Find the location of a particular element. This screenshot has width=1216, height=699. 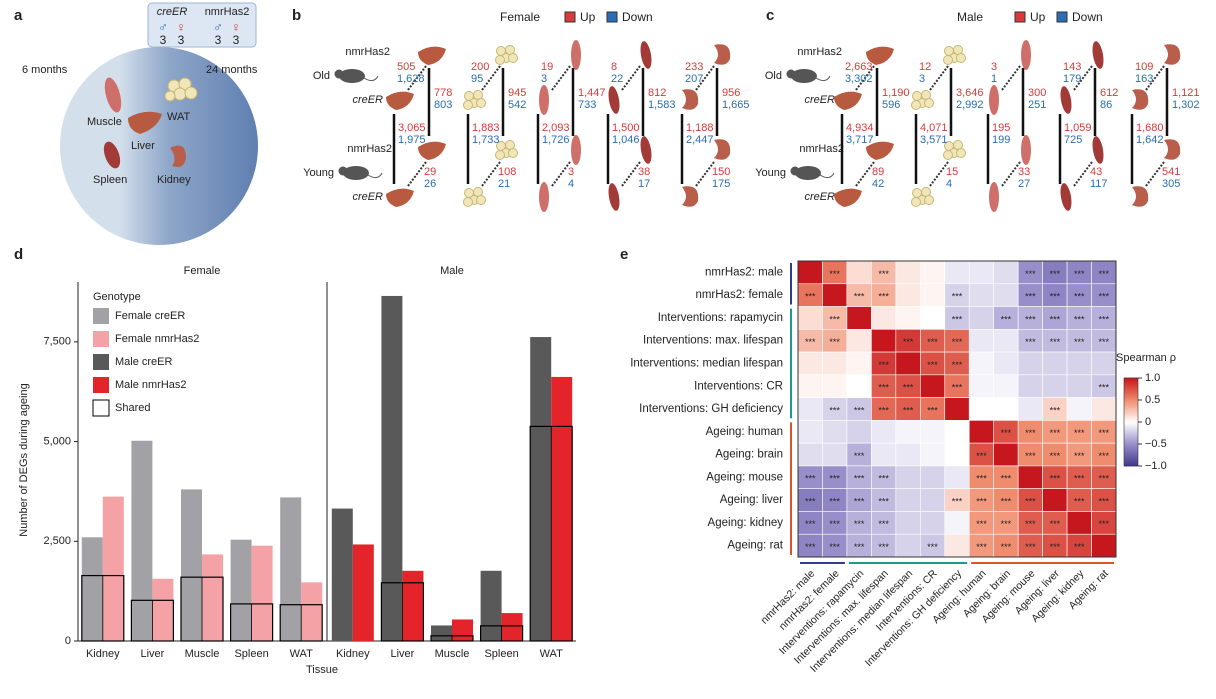

age-label: 6 months is located at coordinates (45, 70).